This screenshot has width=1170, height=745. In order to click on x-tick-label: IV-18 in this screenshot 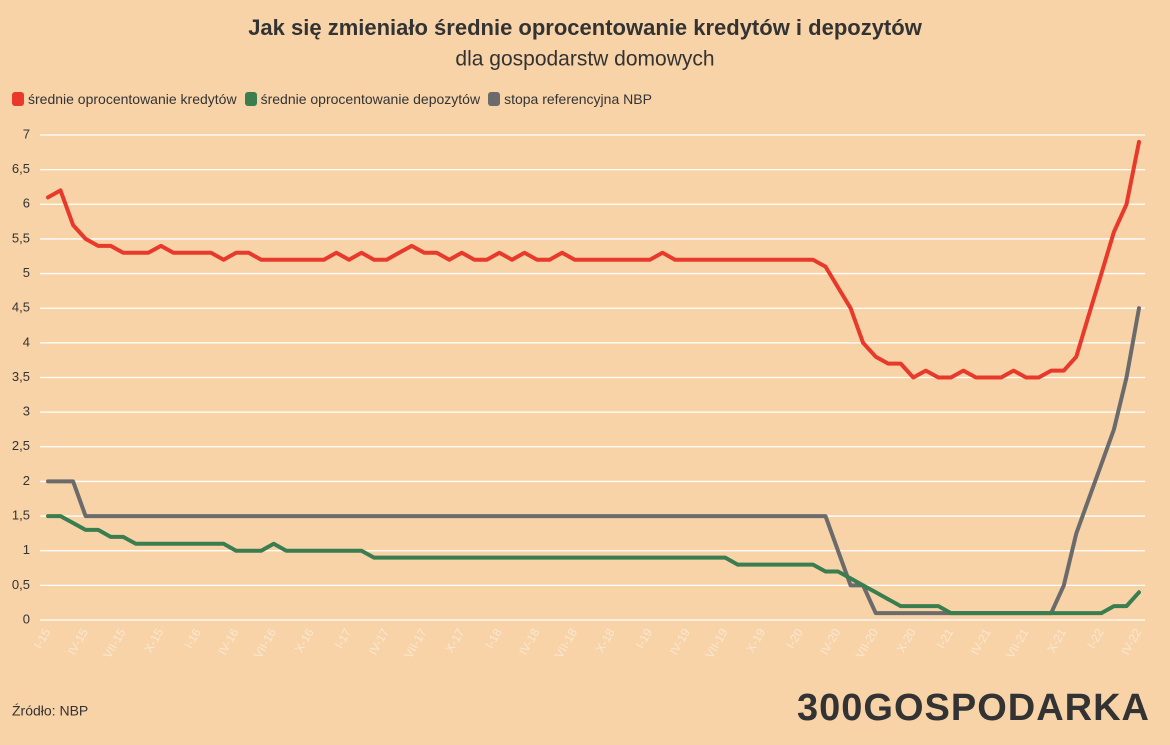, I will do `click(529, 642)`.